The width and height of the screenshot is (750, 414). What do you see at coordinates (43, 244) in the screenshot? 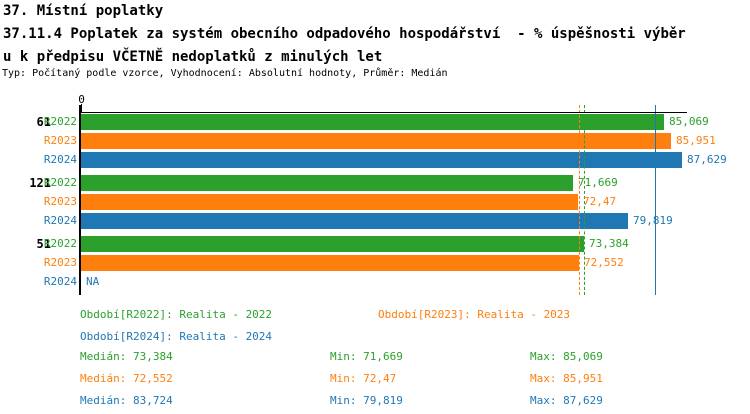
I see `group-label: 51` at bounding box center [43, 244].